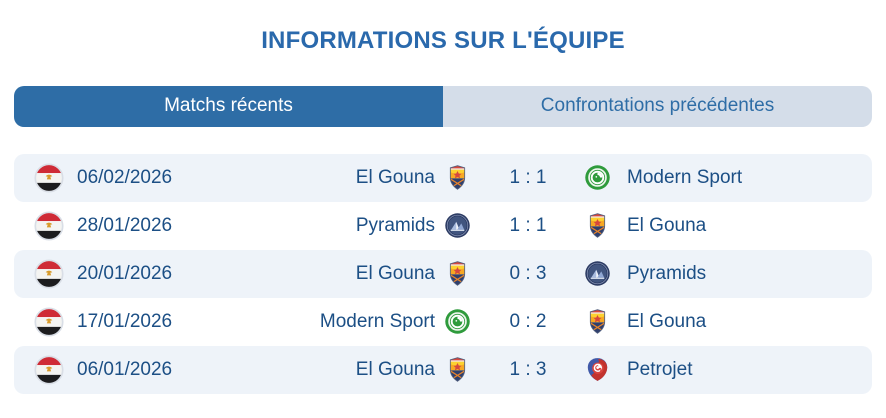  I want to click on match-date: 17/01/2026, so click(125, 321).